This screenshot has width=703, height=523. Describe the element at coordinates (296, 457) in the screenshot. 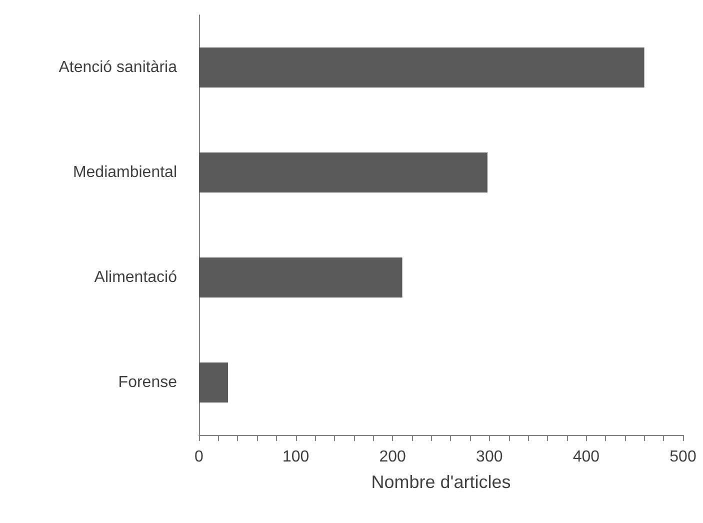

I see `x-tick-label: 100` at that location.